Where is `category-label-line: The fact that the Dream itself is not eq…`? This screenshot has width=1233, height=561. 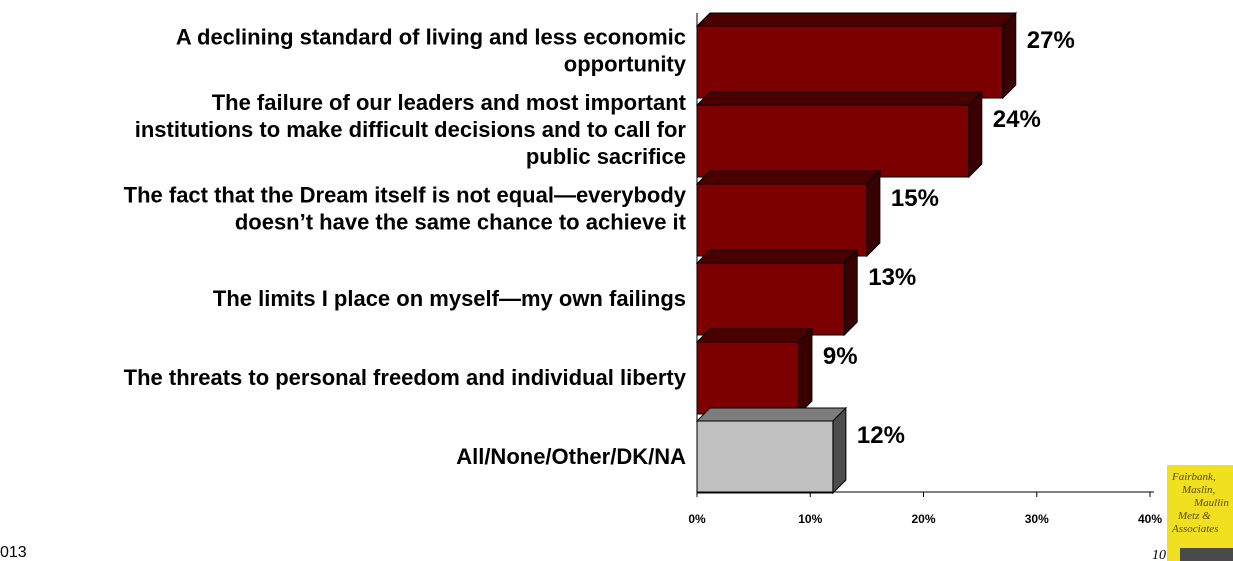
category-label-line: The fact that the Dream itself is not eq… is located at coordinates (405, 195).